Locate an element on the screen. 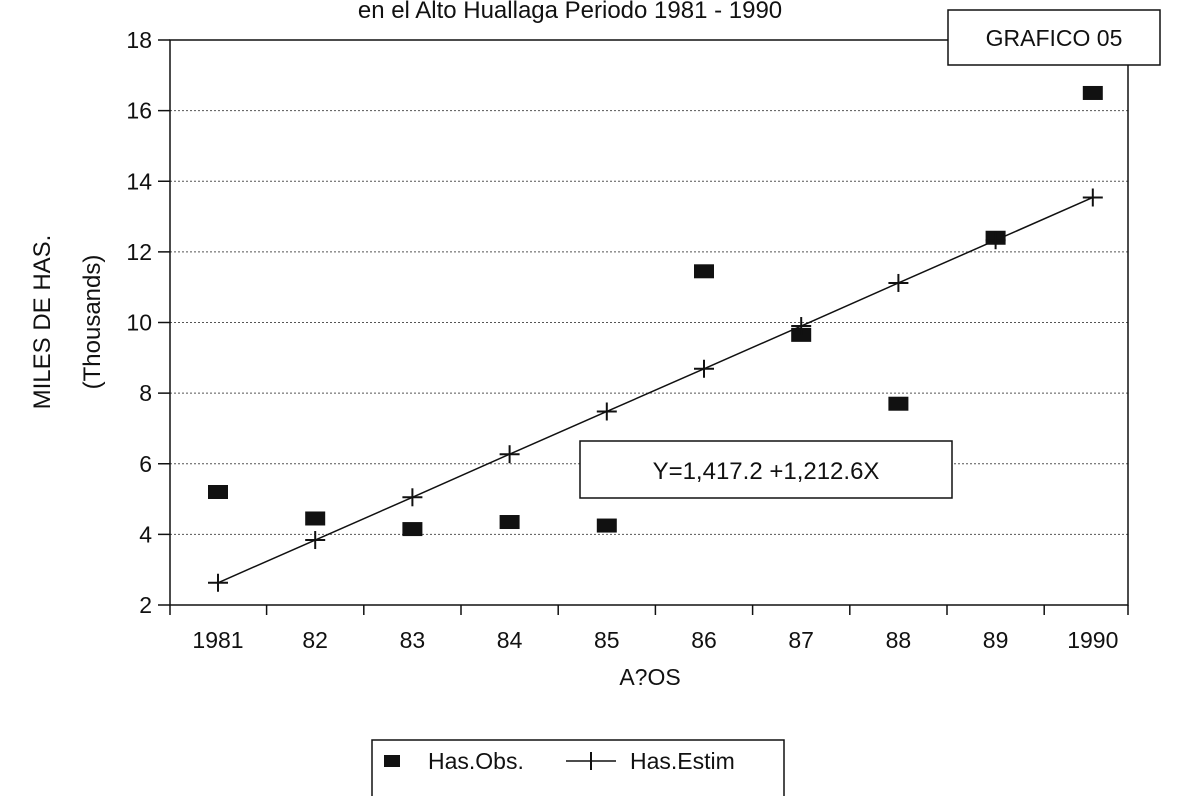 Image resolution: width=1178 pixels, height=796 pixels. equation-label: Y=1,417.2 +1,212.6X is located at coordinates (766, 471).